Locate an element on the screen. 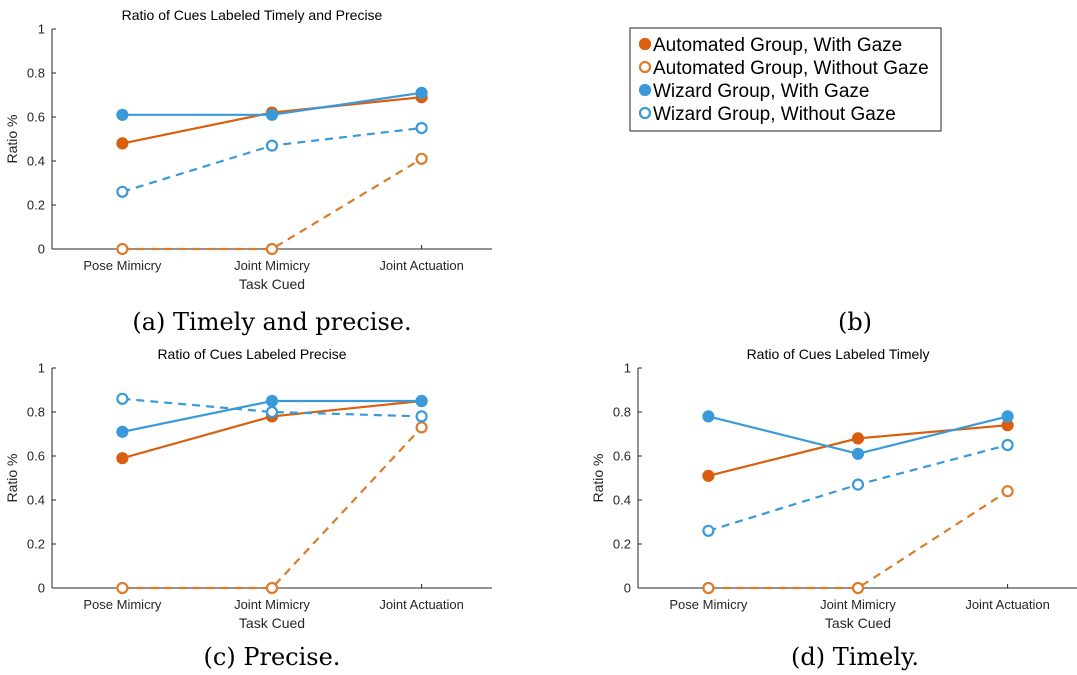  legend-frame is located at coordinates (785, 79).